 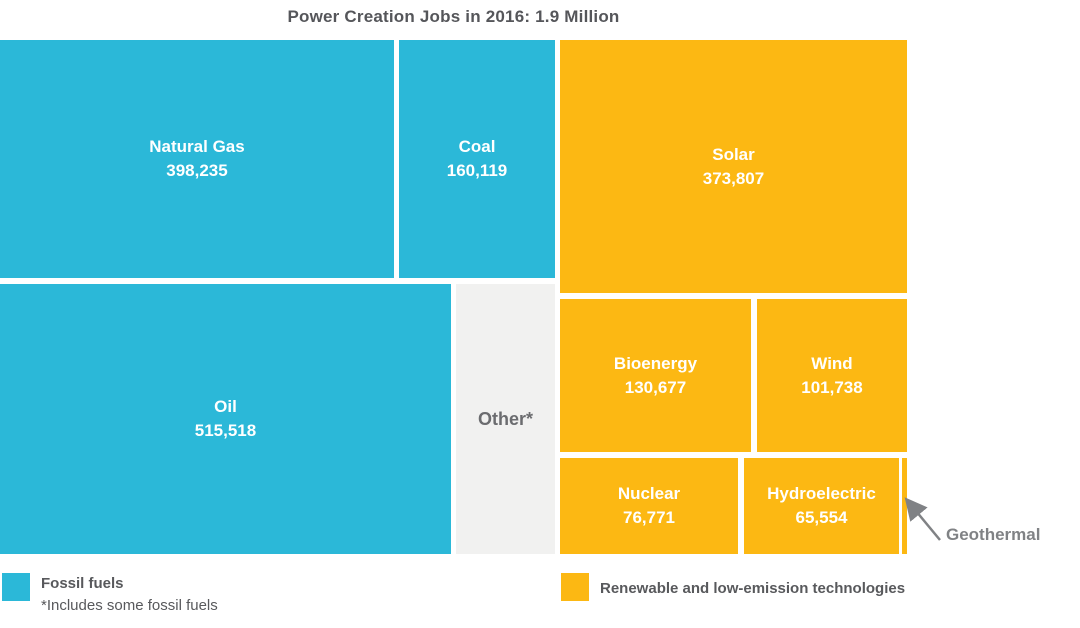 I want to click on tile-value: 398,235, so click(x=197, y=170).